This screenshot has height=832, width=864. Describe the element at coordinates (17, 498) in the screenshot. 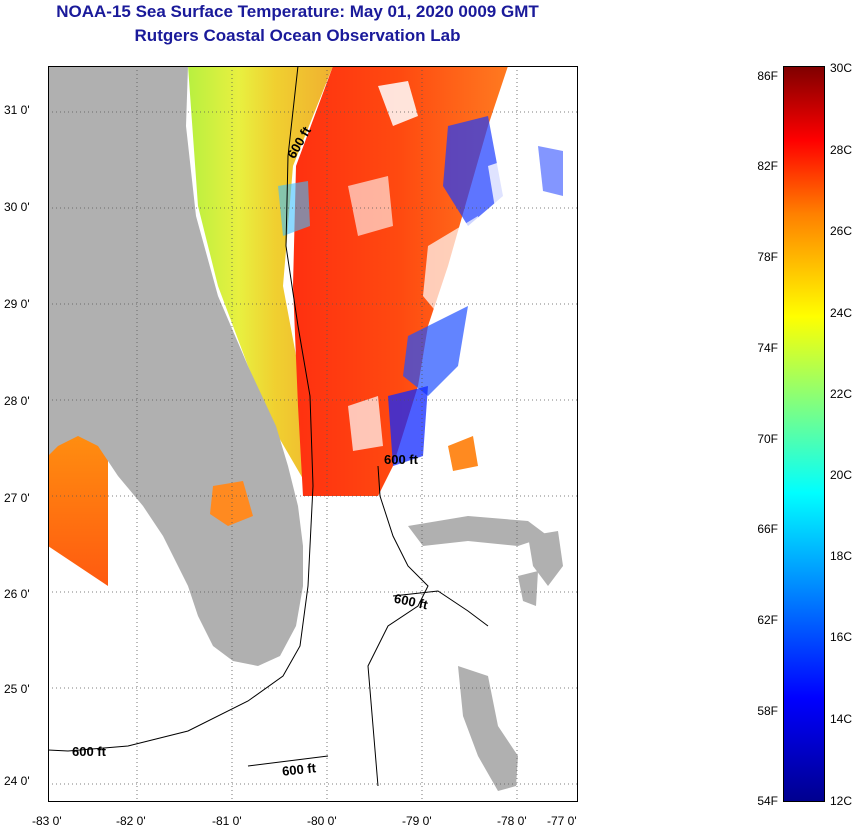

I see `lat-tick-27: 27 0'` at that location.